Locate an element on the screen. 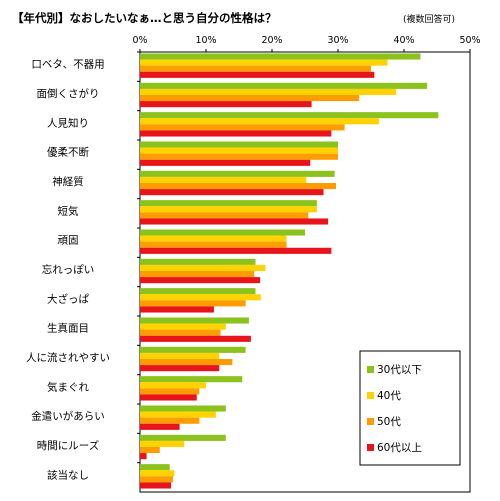 The width and height of the screenshot is (500, 501). category-label: 忘れっぽい is located at coordinates (68, 269).